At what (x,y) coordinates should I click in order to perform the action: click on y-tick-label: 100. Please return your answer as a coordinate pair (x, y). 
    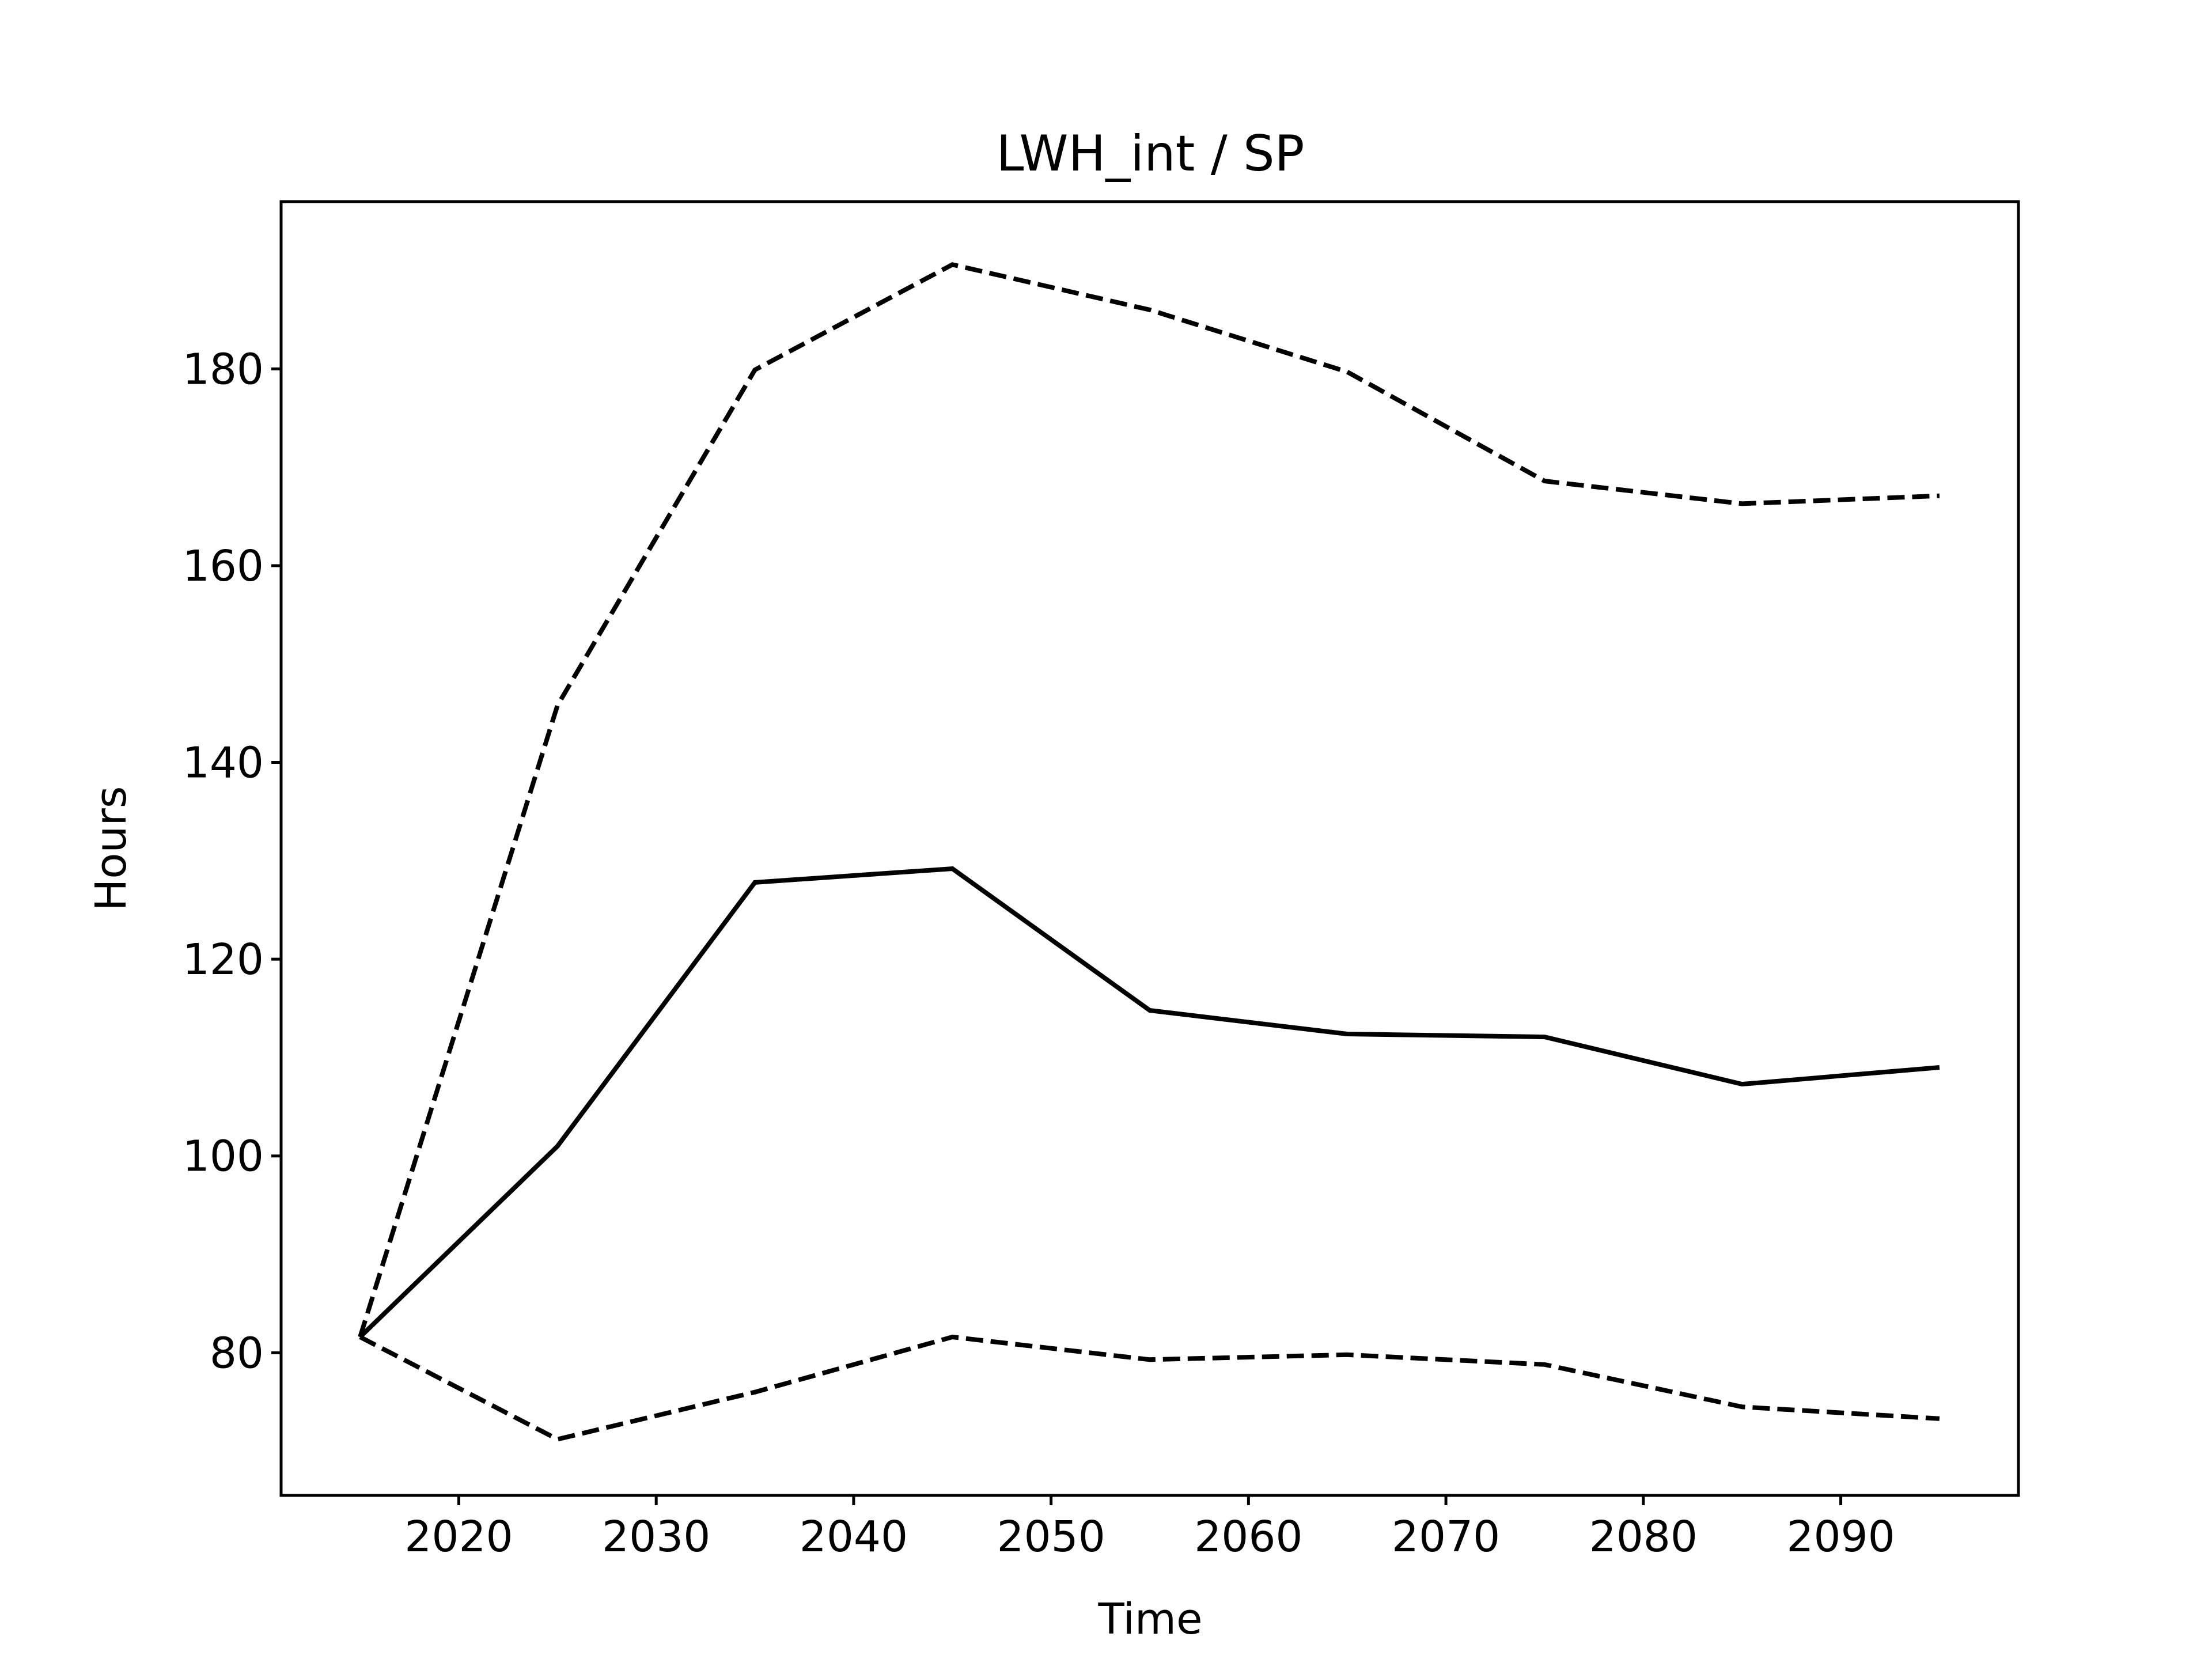
    Looking at the image, I should click on (223, 1156).